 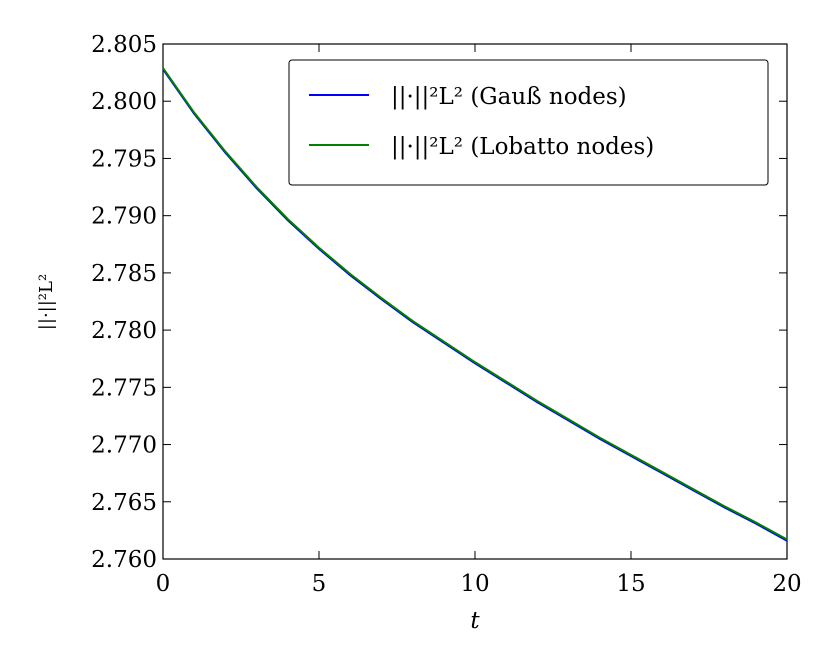 What do you see at coordinates (124, 331) in the screenshot?
I see `y-tick-label: 2.780` at bounding box center [124, 331].